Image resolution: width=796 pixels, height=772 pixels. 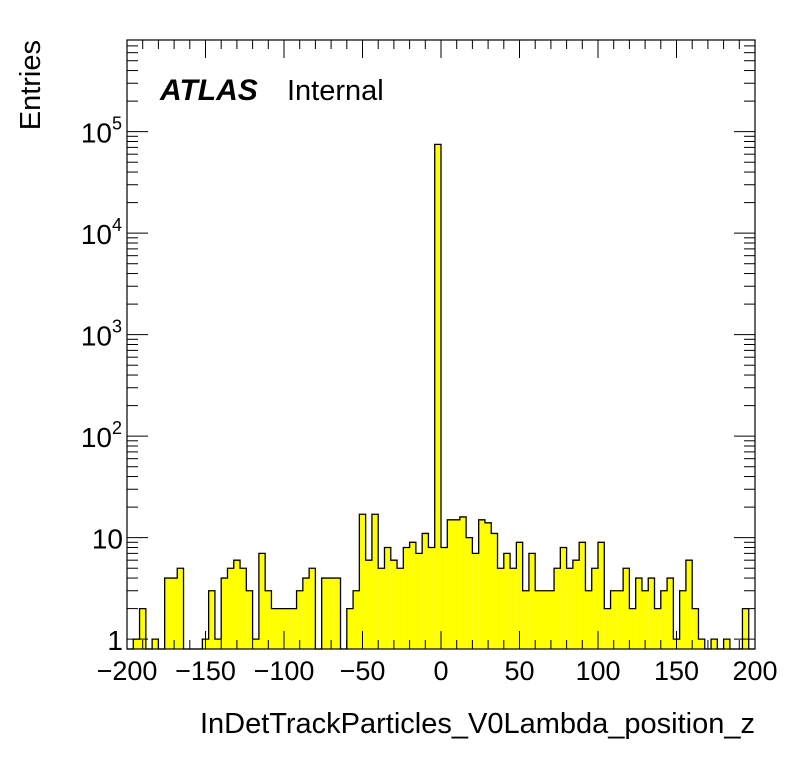 I want to click on y-axis-label: Entries, so click(x=31, y=85).